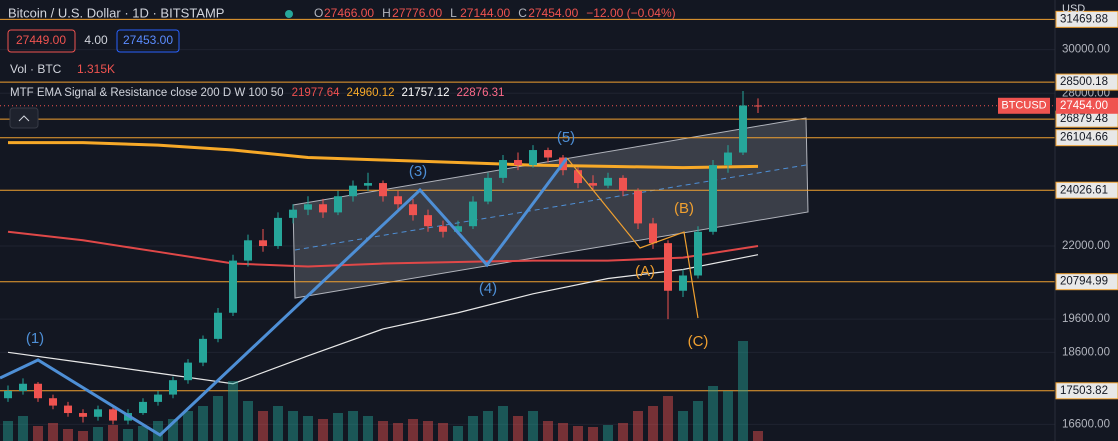 This screenshot has width=1118, height=441. Describe the element at coordinates (318, 13) in the screenshot. I see `ohlc-key: O` at that location.